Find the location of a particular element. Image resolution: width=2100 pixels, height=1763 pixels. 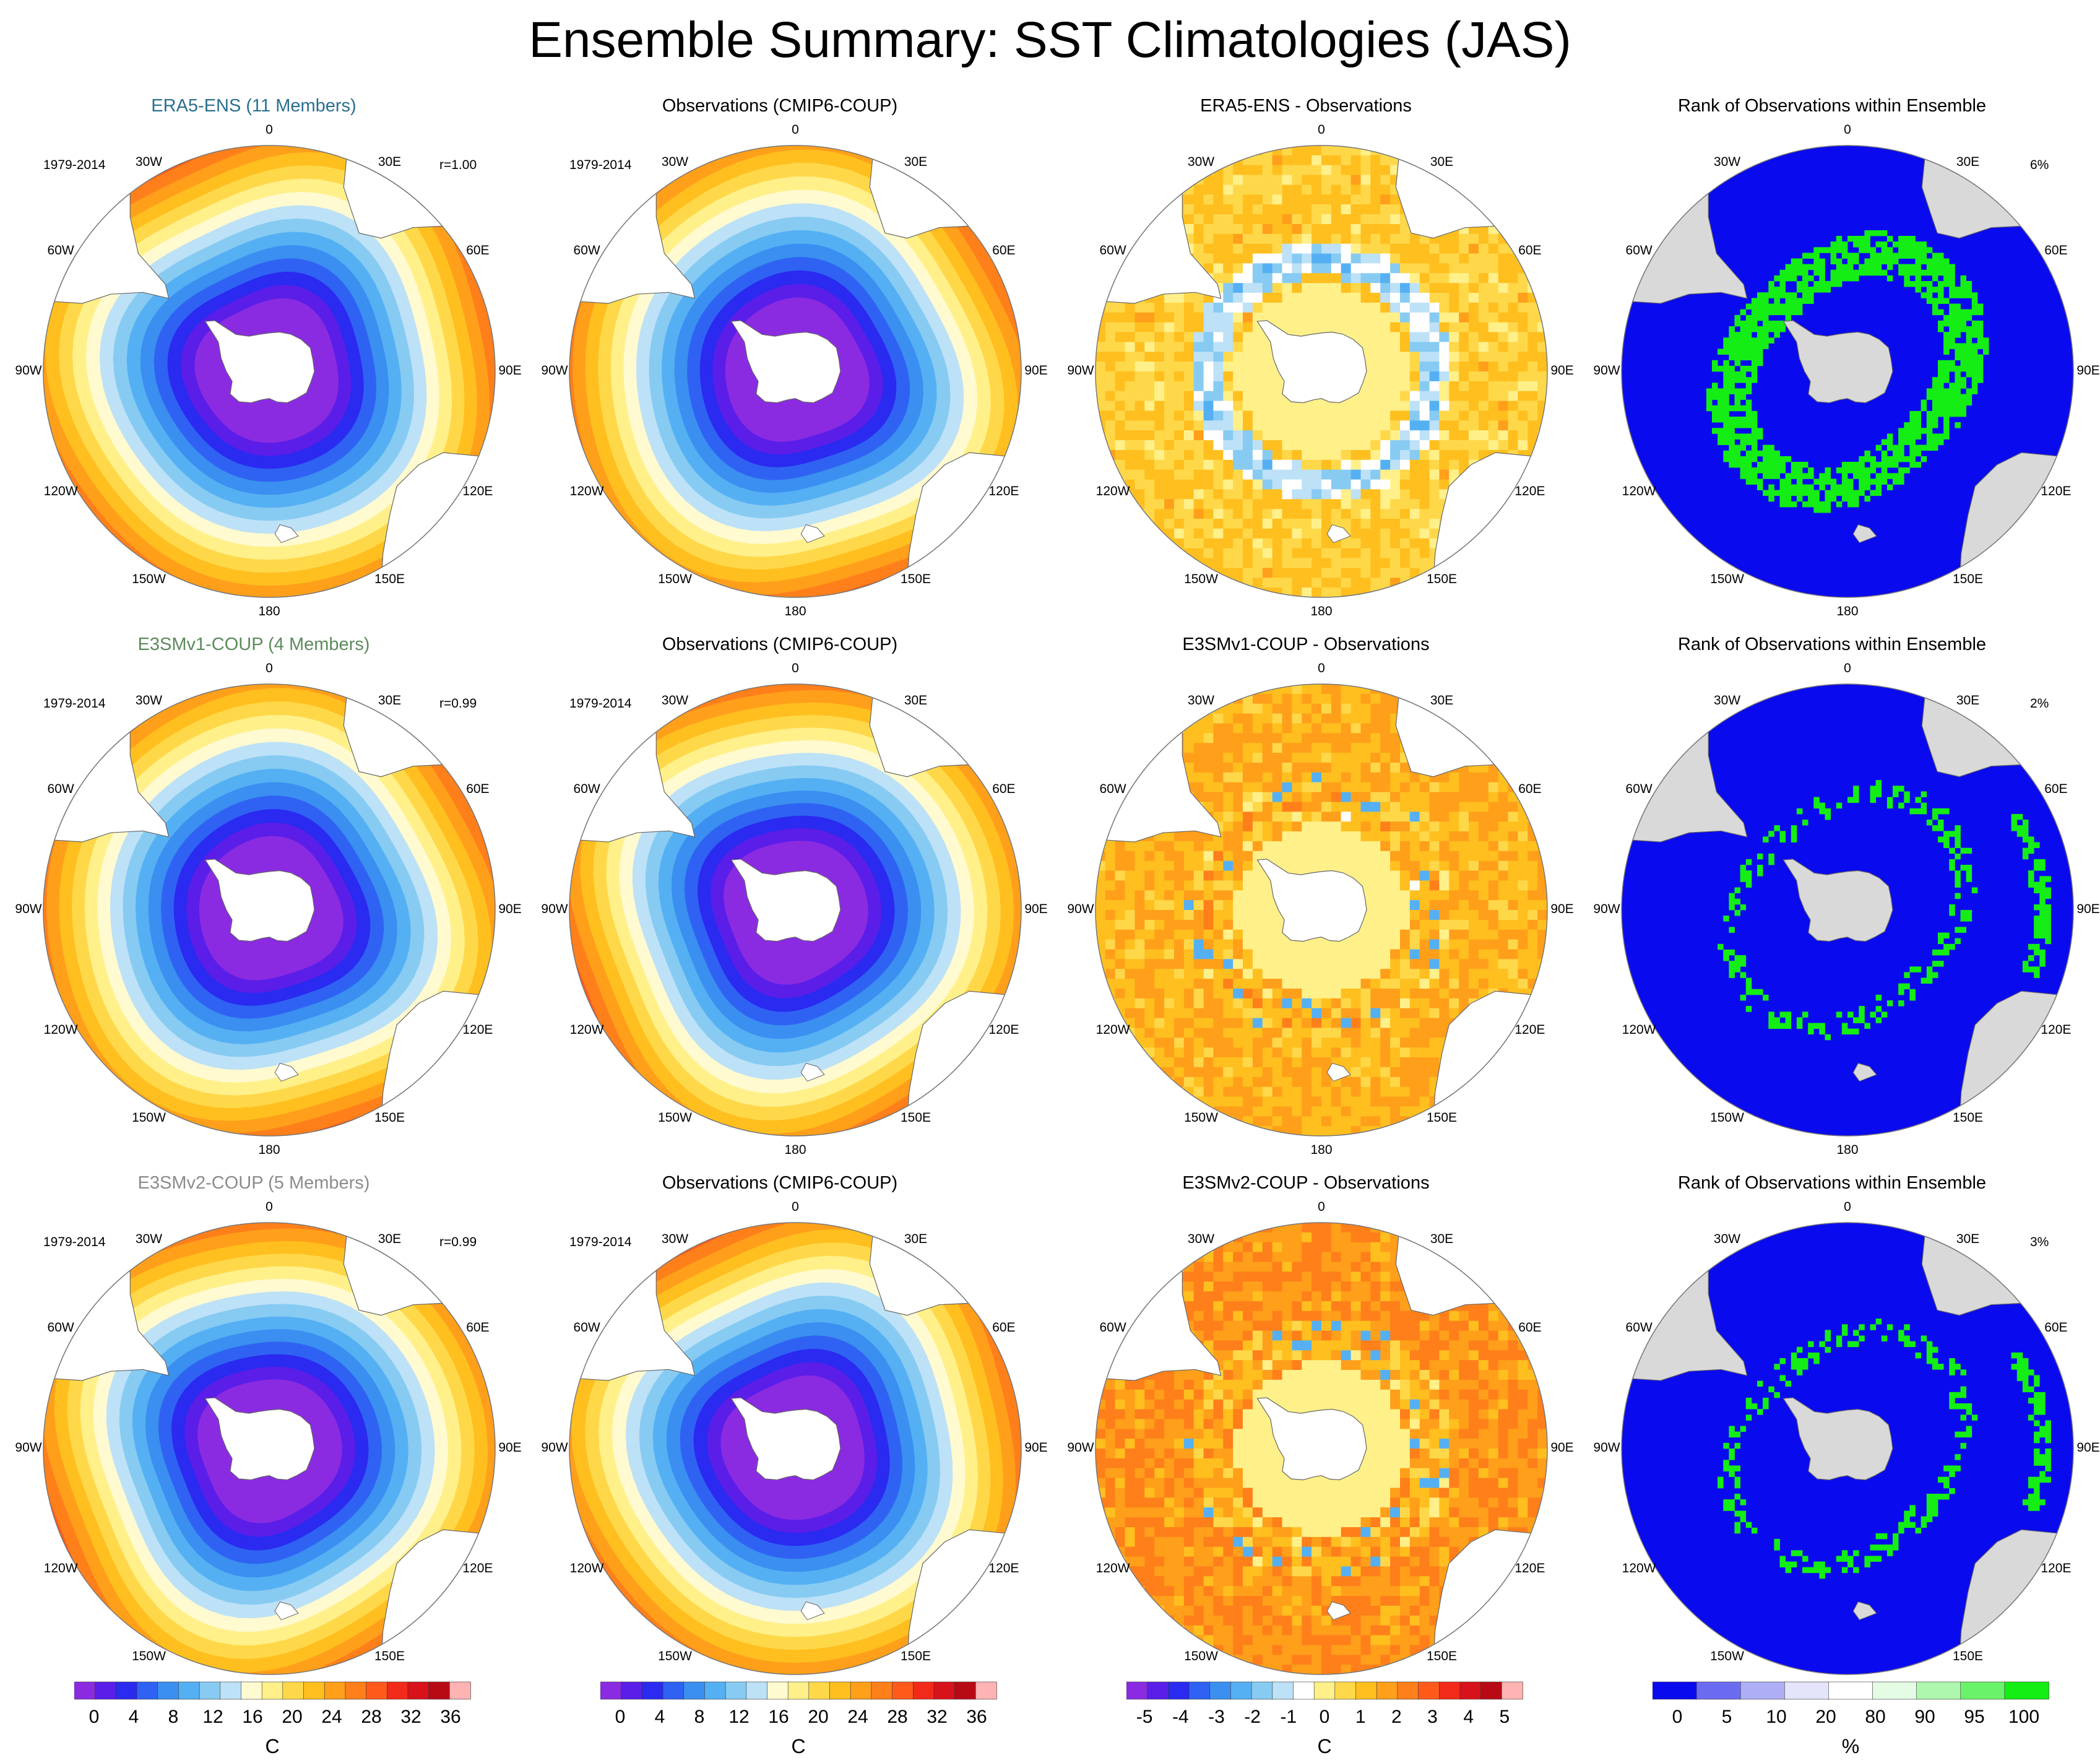

lon-label-180: 180 is located at coordinates (795, 1150).